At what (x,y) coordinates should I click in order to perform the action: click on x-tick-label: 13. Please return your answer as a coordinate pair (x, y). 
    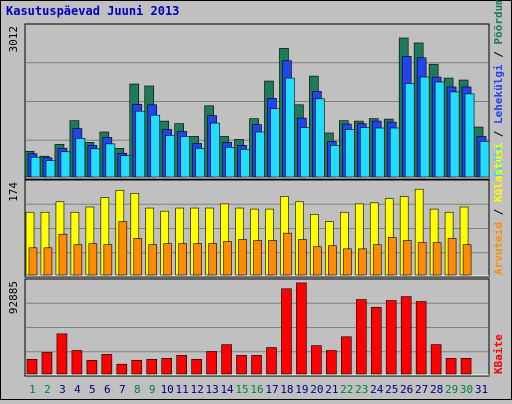
    Looking at the image, I should click on (211, 389).